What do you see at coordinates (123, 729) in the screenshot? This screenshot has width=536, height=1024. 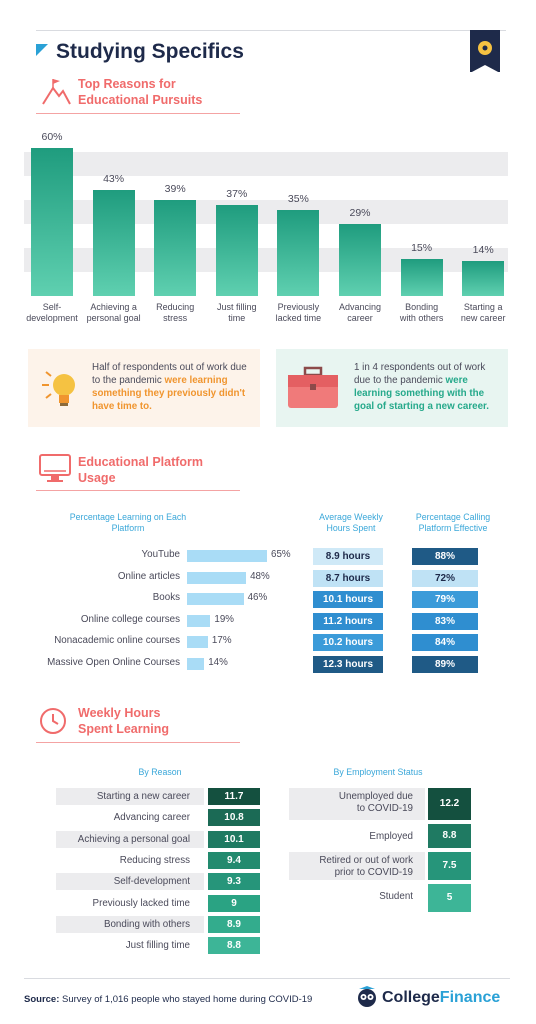 I see `weekly-title-line2: Spent Learning` at bounding box center [123, 729].